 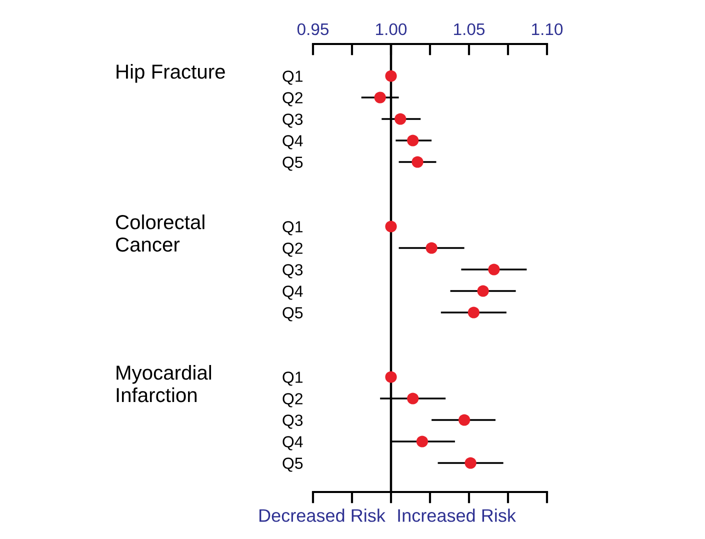 I want to click on x-tick-label: 1.00, so click(x=391, y=29).